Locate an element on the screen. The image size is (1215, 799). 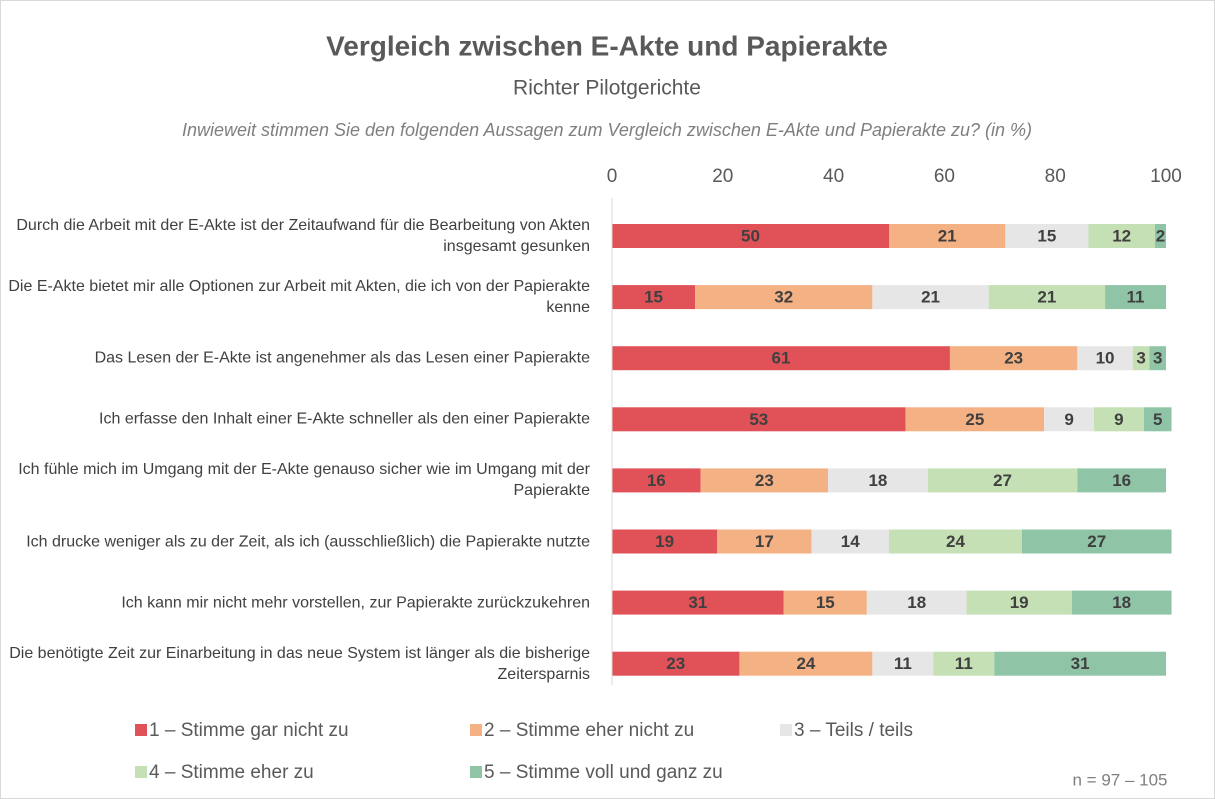
data-label: 53 is located at coordinates (758, 419).